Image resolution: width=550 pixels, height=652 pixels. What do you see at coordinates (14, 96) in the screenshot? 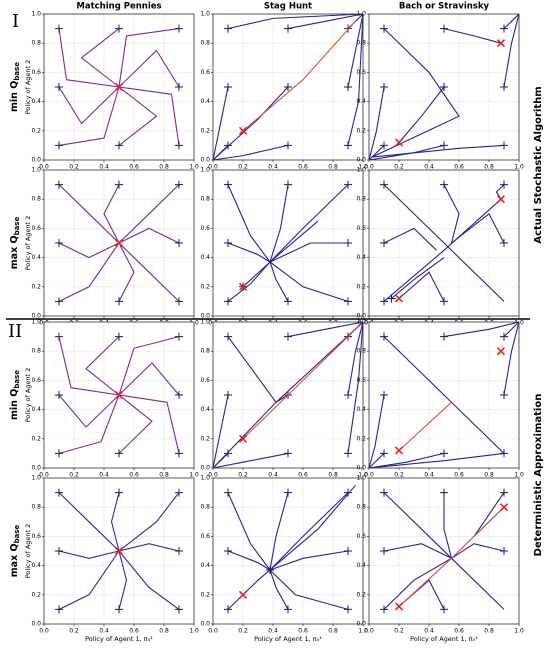
I see `row-label-main: min Q` at bounding box center [14, 96].